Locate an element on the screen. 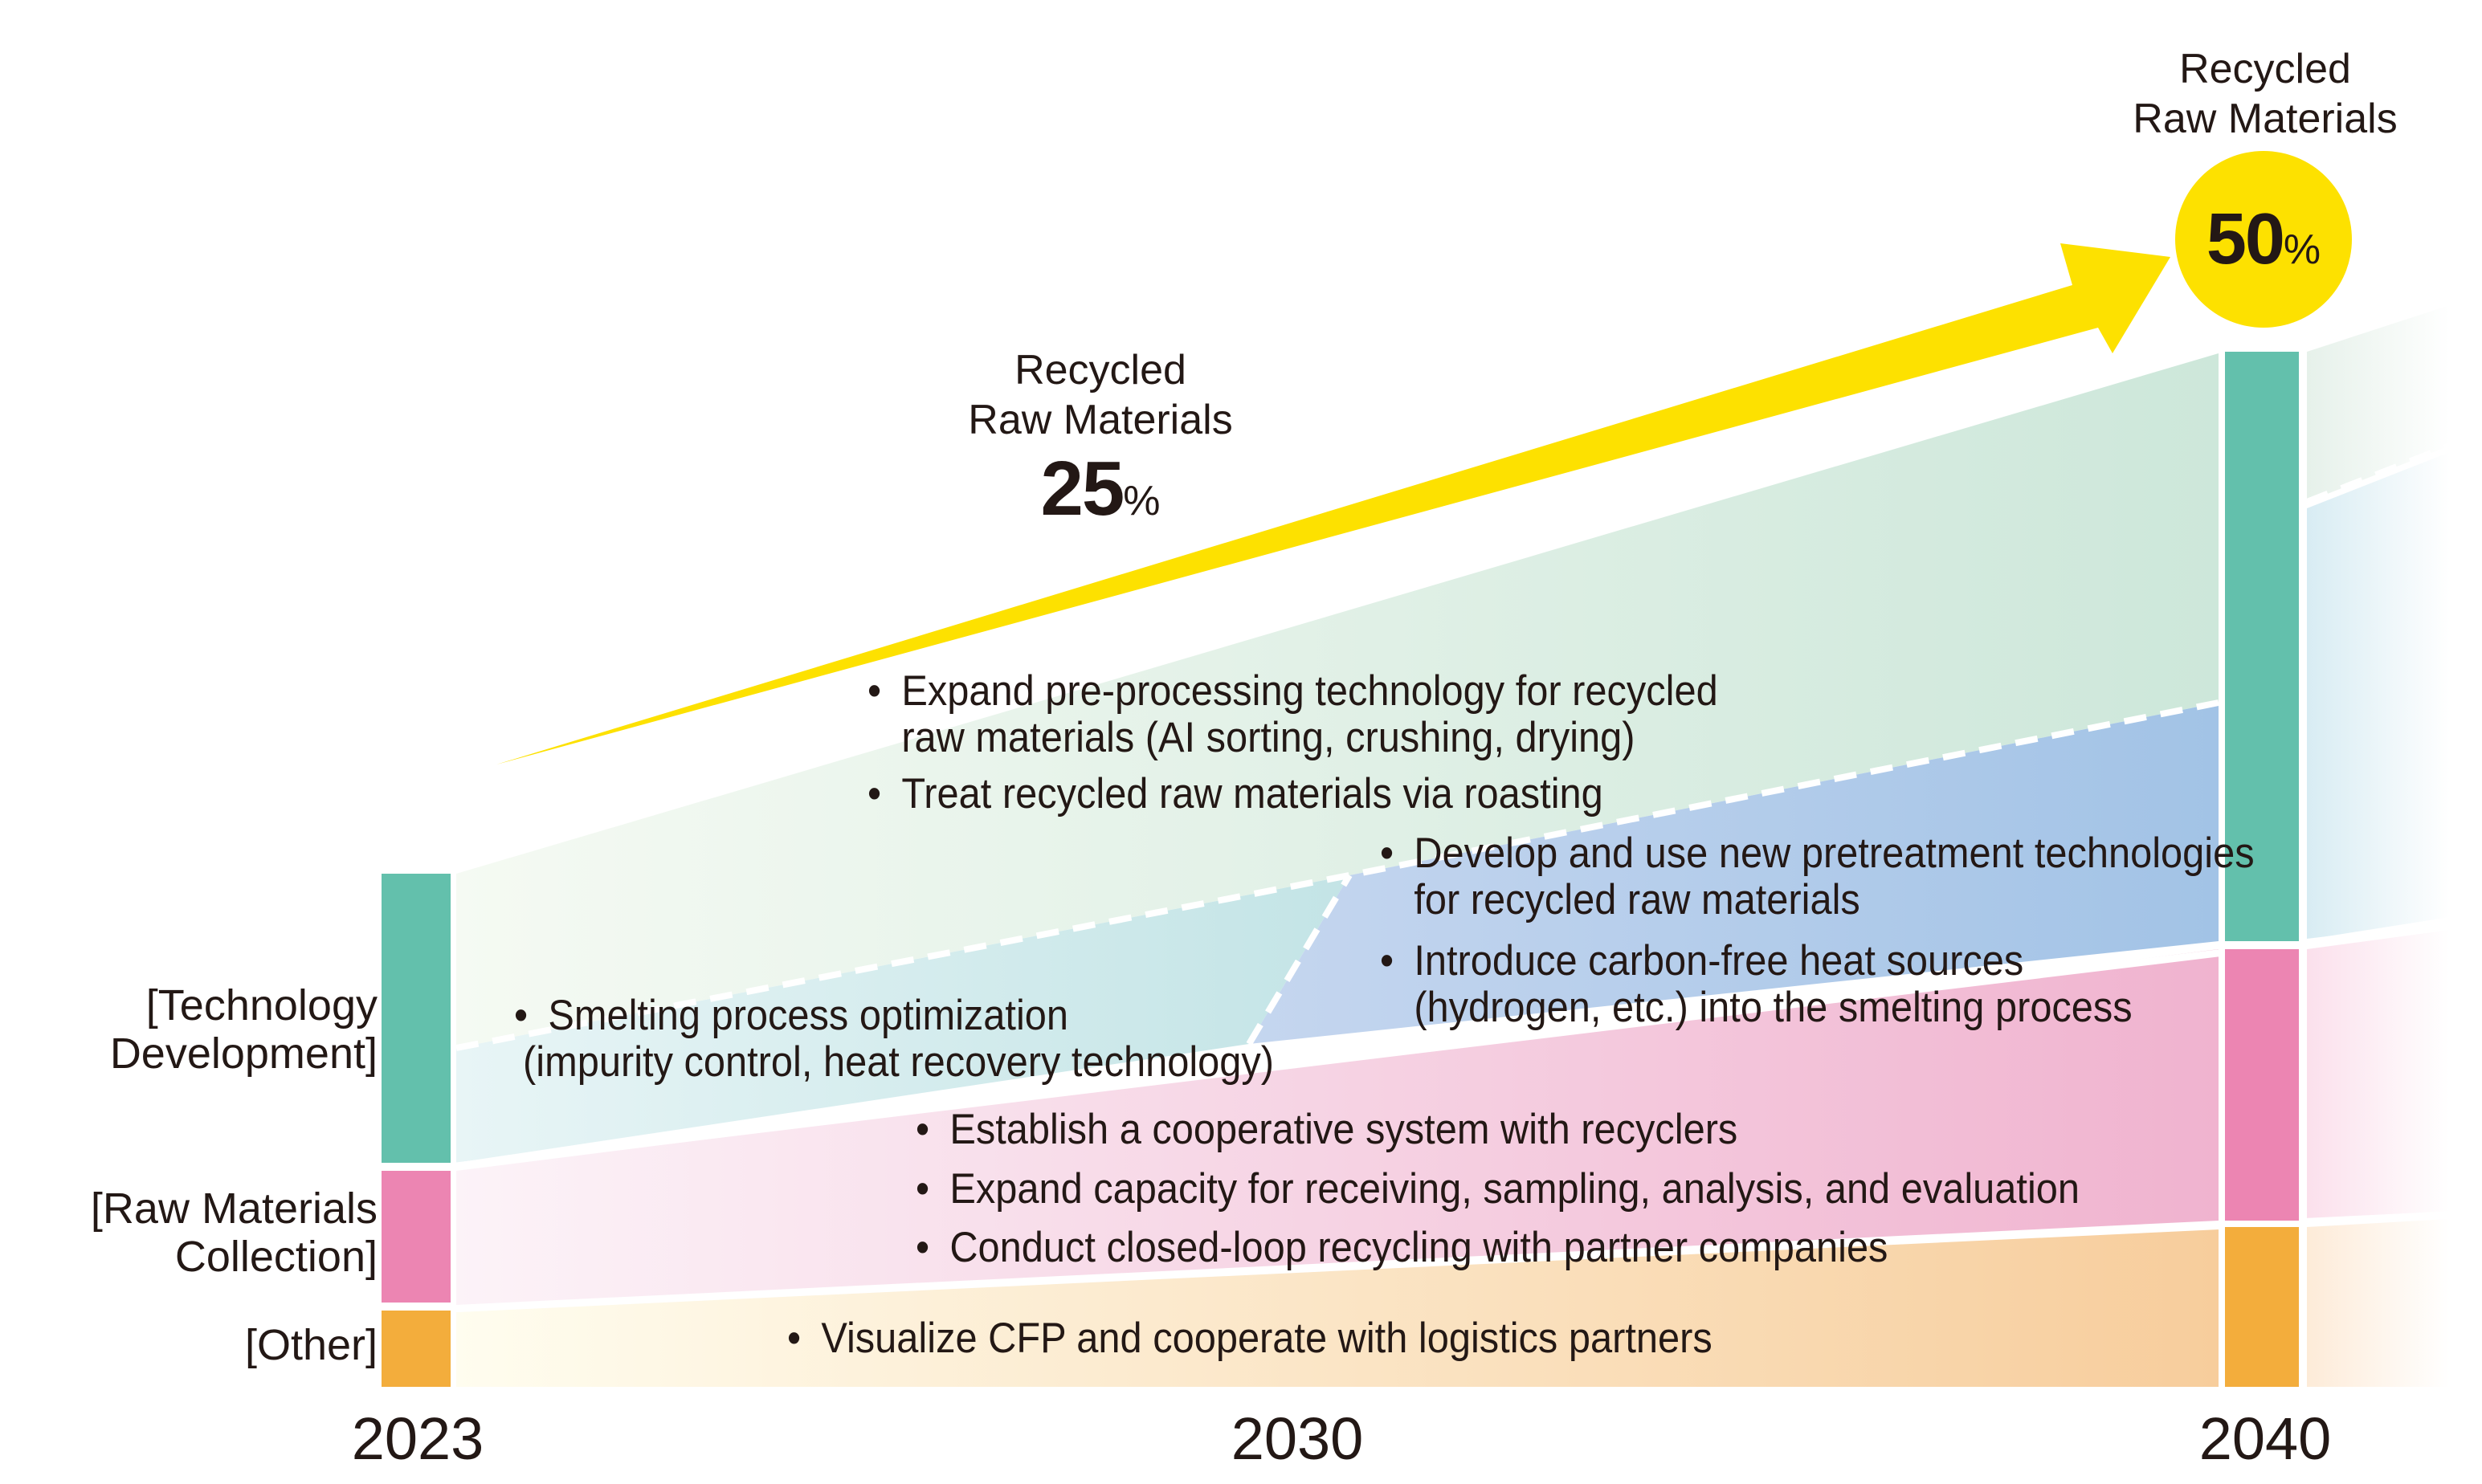 This screenshot has height=1484, width=2482. bar-2040-raw-materials is located at coordinates (2262, 1085).